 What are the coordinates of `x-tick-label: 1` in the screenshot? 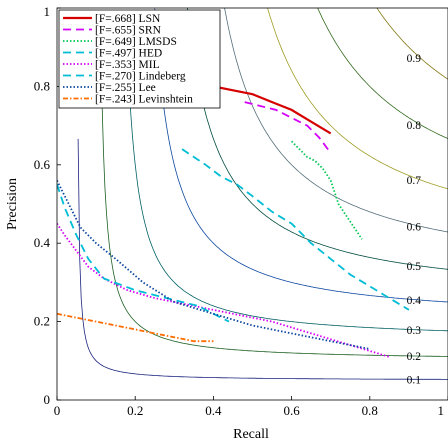 It's located at (441, 410).